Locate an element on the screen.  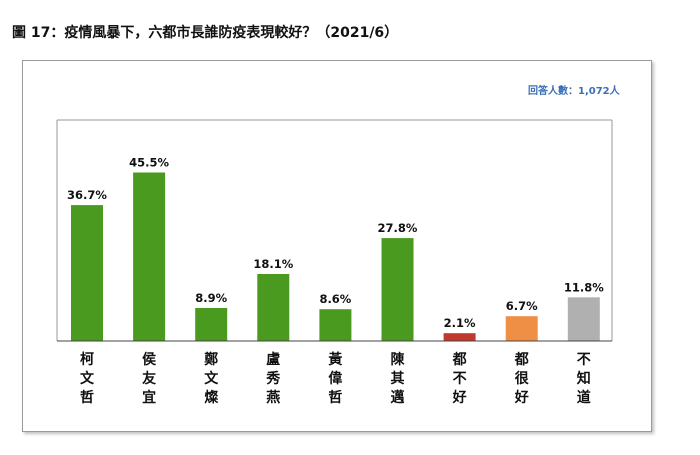
category-label-2: 侯友宜 is located at coordinates (149, 378).